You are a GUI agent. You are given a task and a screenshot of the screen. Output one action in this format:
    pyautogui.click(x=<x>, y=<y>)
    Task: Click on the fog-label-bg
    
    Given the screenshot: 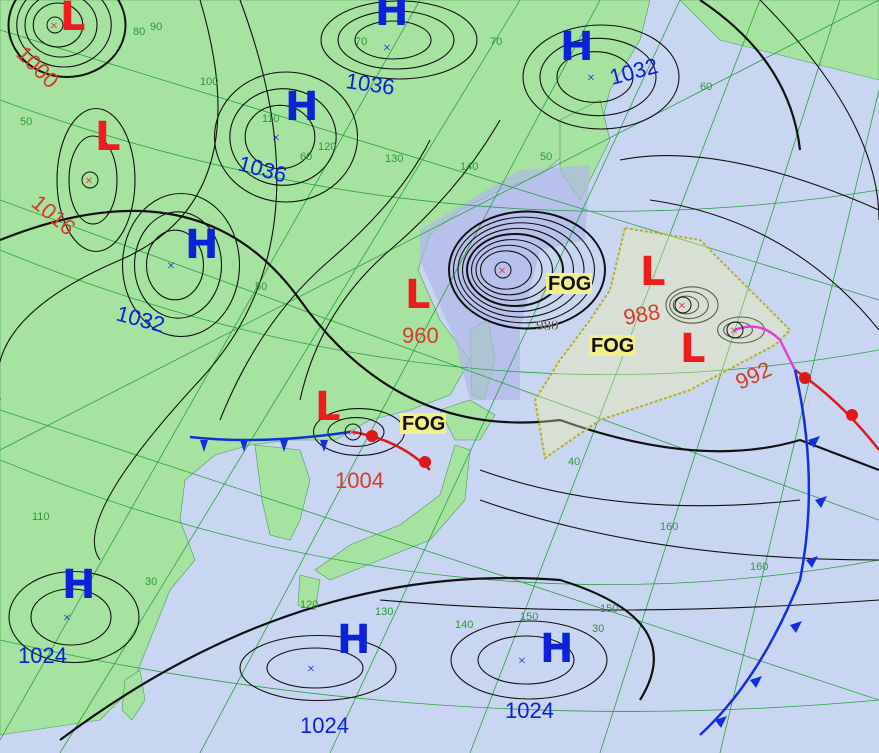 What is the action you would take?
    pyautogui.click(x=423, y=423)
    